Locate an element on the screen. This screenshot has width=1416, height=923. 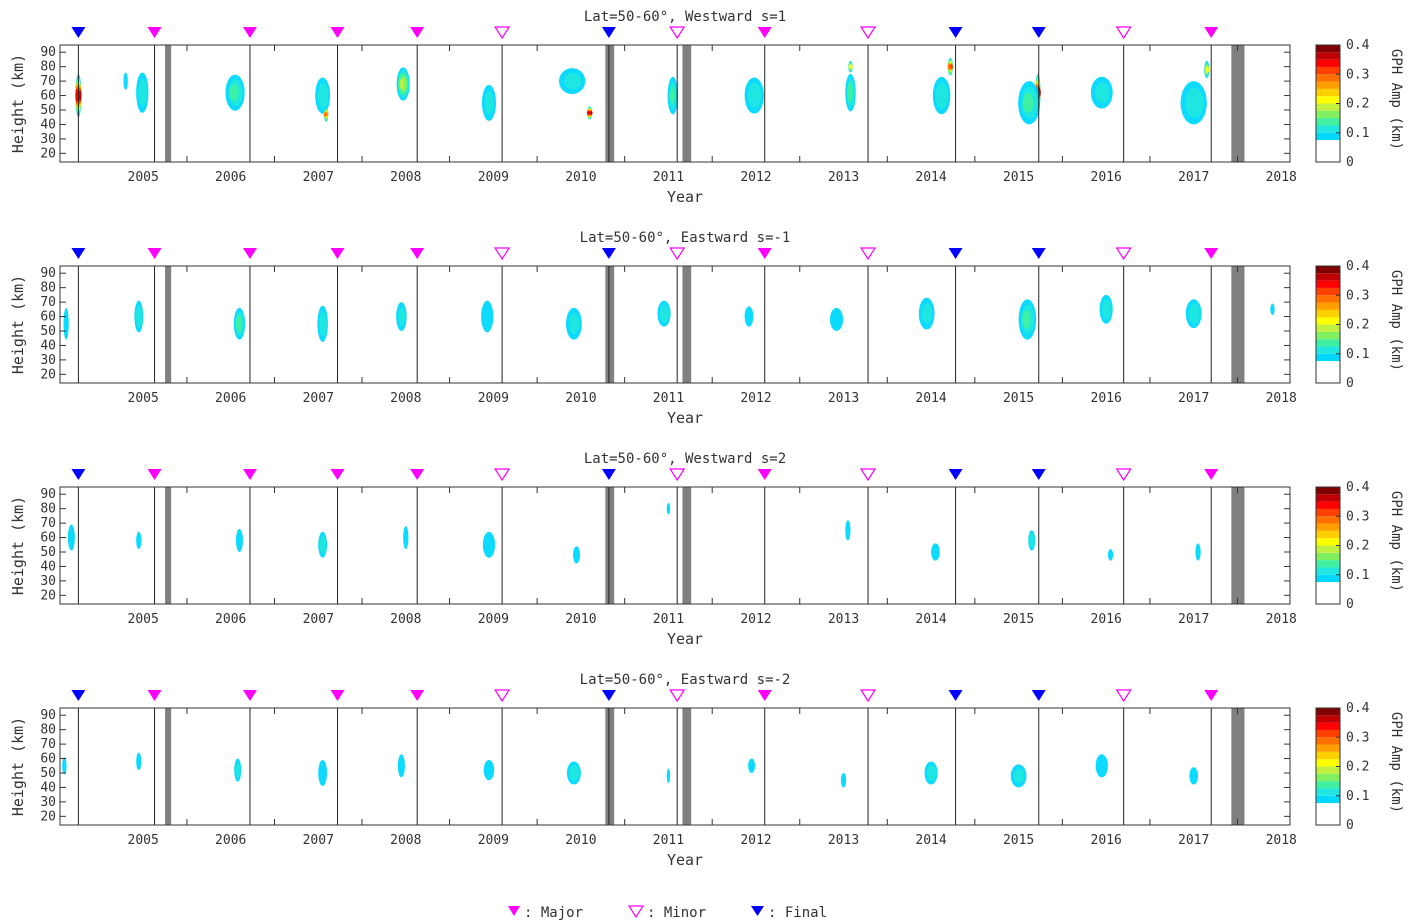
x-tick-label: 2007 is located at coordinates (318, 398).